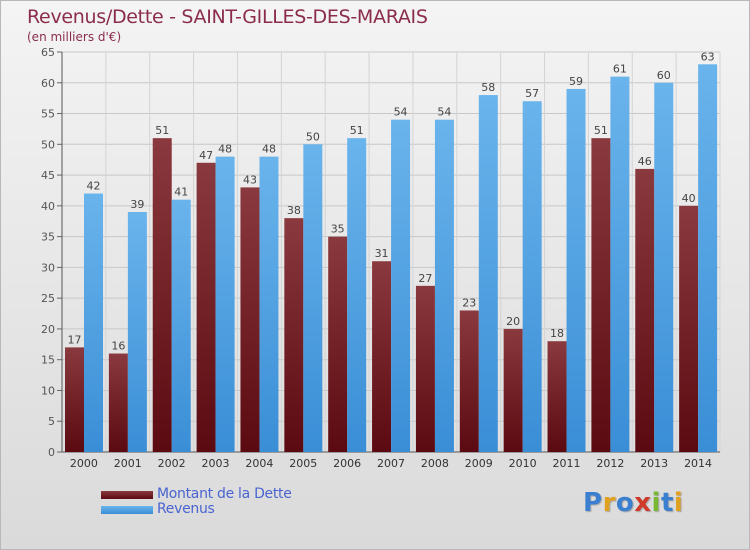 The height and width of the screenshot is (550, 750). Describe the element at coordinates (48, 83) in the screenshot. I see `y-tick-label: 60` at that location.